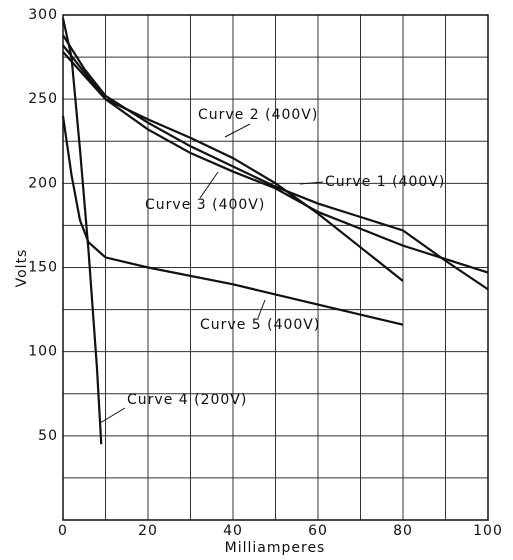 The image size is (513, 560). I want to click on x-tick-label: 80, so click(403, 531).